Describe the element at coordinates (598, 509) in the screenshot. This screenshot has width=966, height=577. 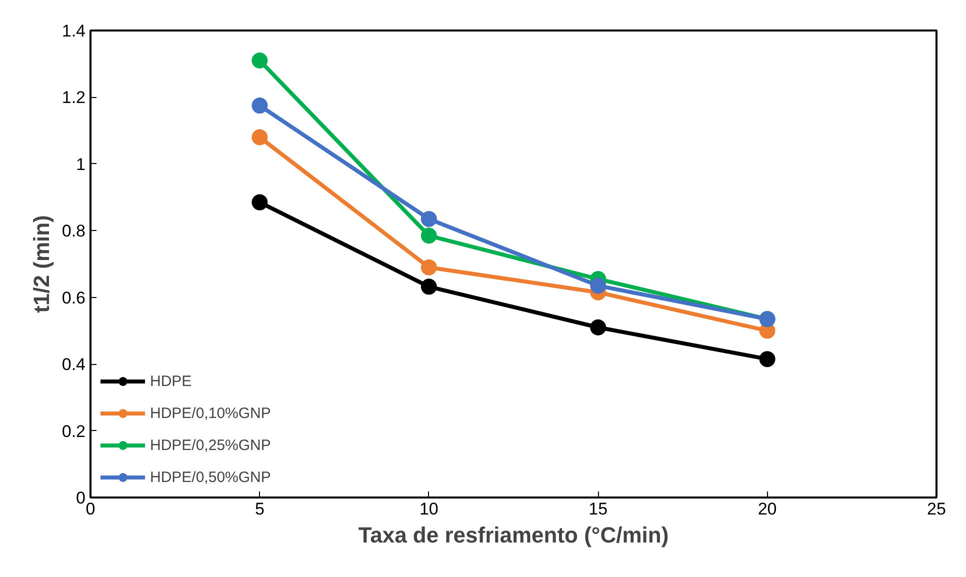
I see `x-tick-label: 15` at that location.